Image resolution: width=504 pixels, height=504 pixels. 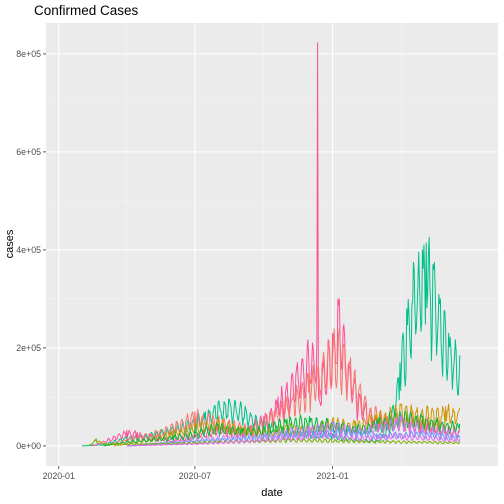 I want to click on x-tick-label: 2021-01, so click(x=332, y=476).